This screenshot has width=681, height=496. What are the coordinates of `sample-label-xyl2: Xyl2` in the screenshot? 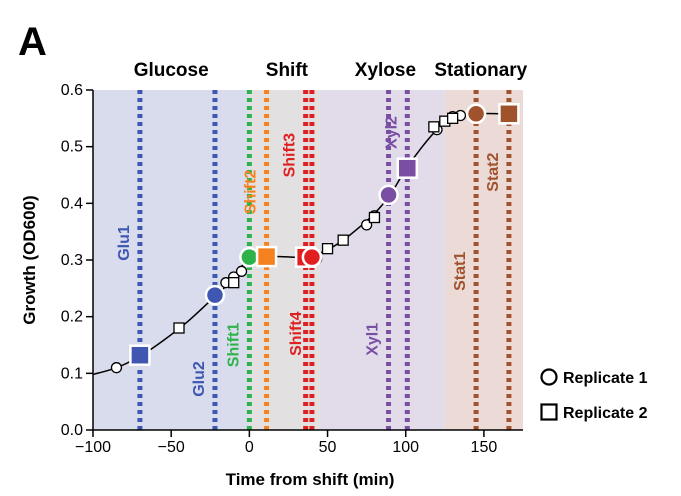 It's located at (391, 132).